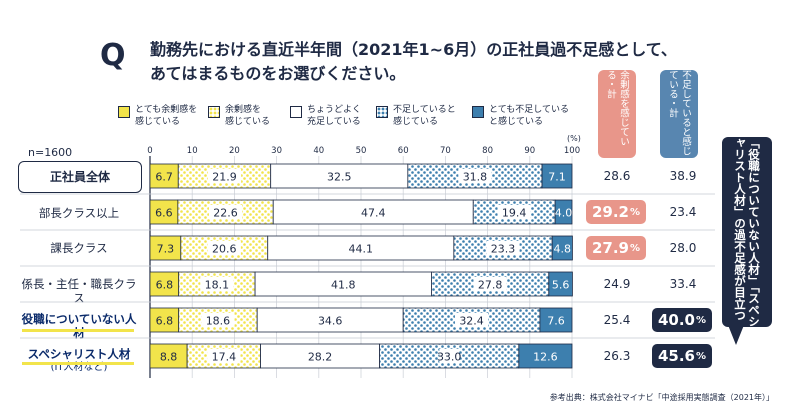 This screenshot has height=419, width=800. What do you see at coordinates (225, 213) in the screenshot?
I see `data-label: 22.6` at bounding box center [225, 213].